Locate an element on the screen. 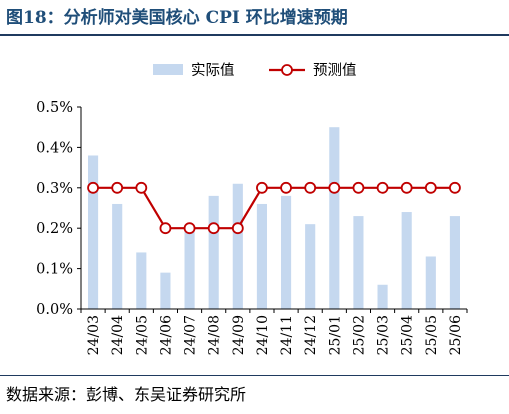 The width and height of the screenshot is (509, 414). forecast-point-24/03 is located at coordinates (93, 187).